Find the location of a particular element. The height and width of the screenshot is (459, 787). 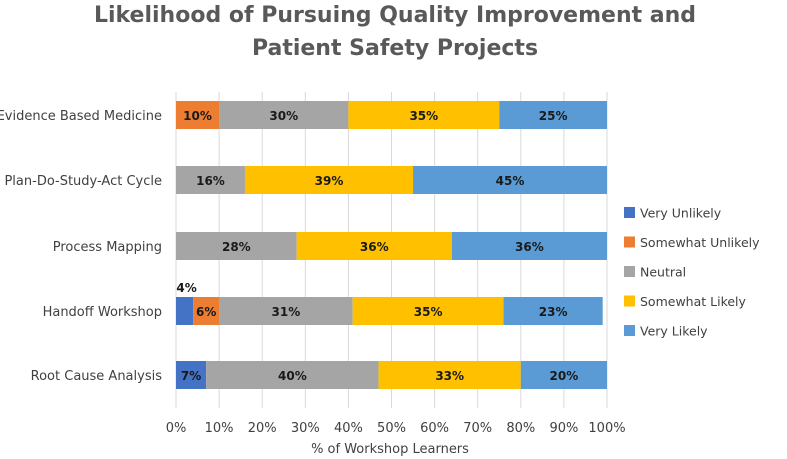

x-tick-label: 100% is located at coordinates (606, 428).